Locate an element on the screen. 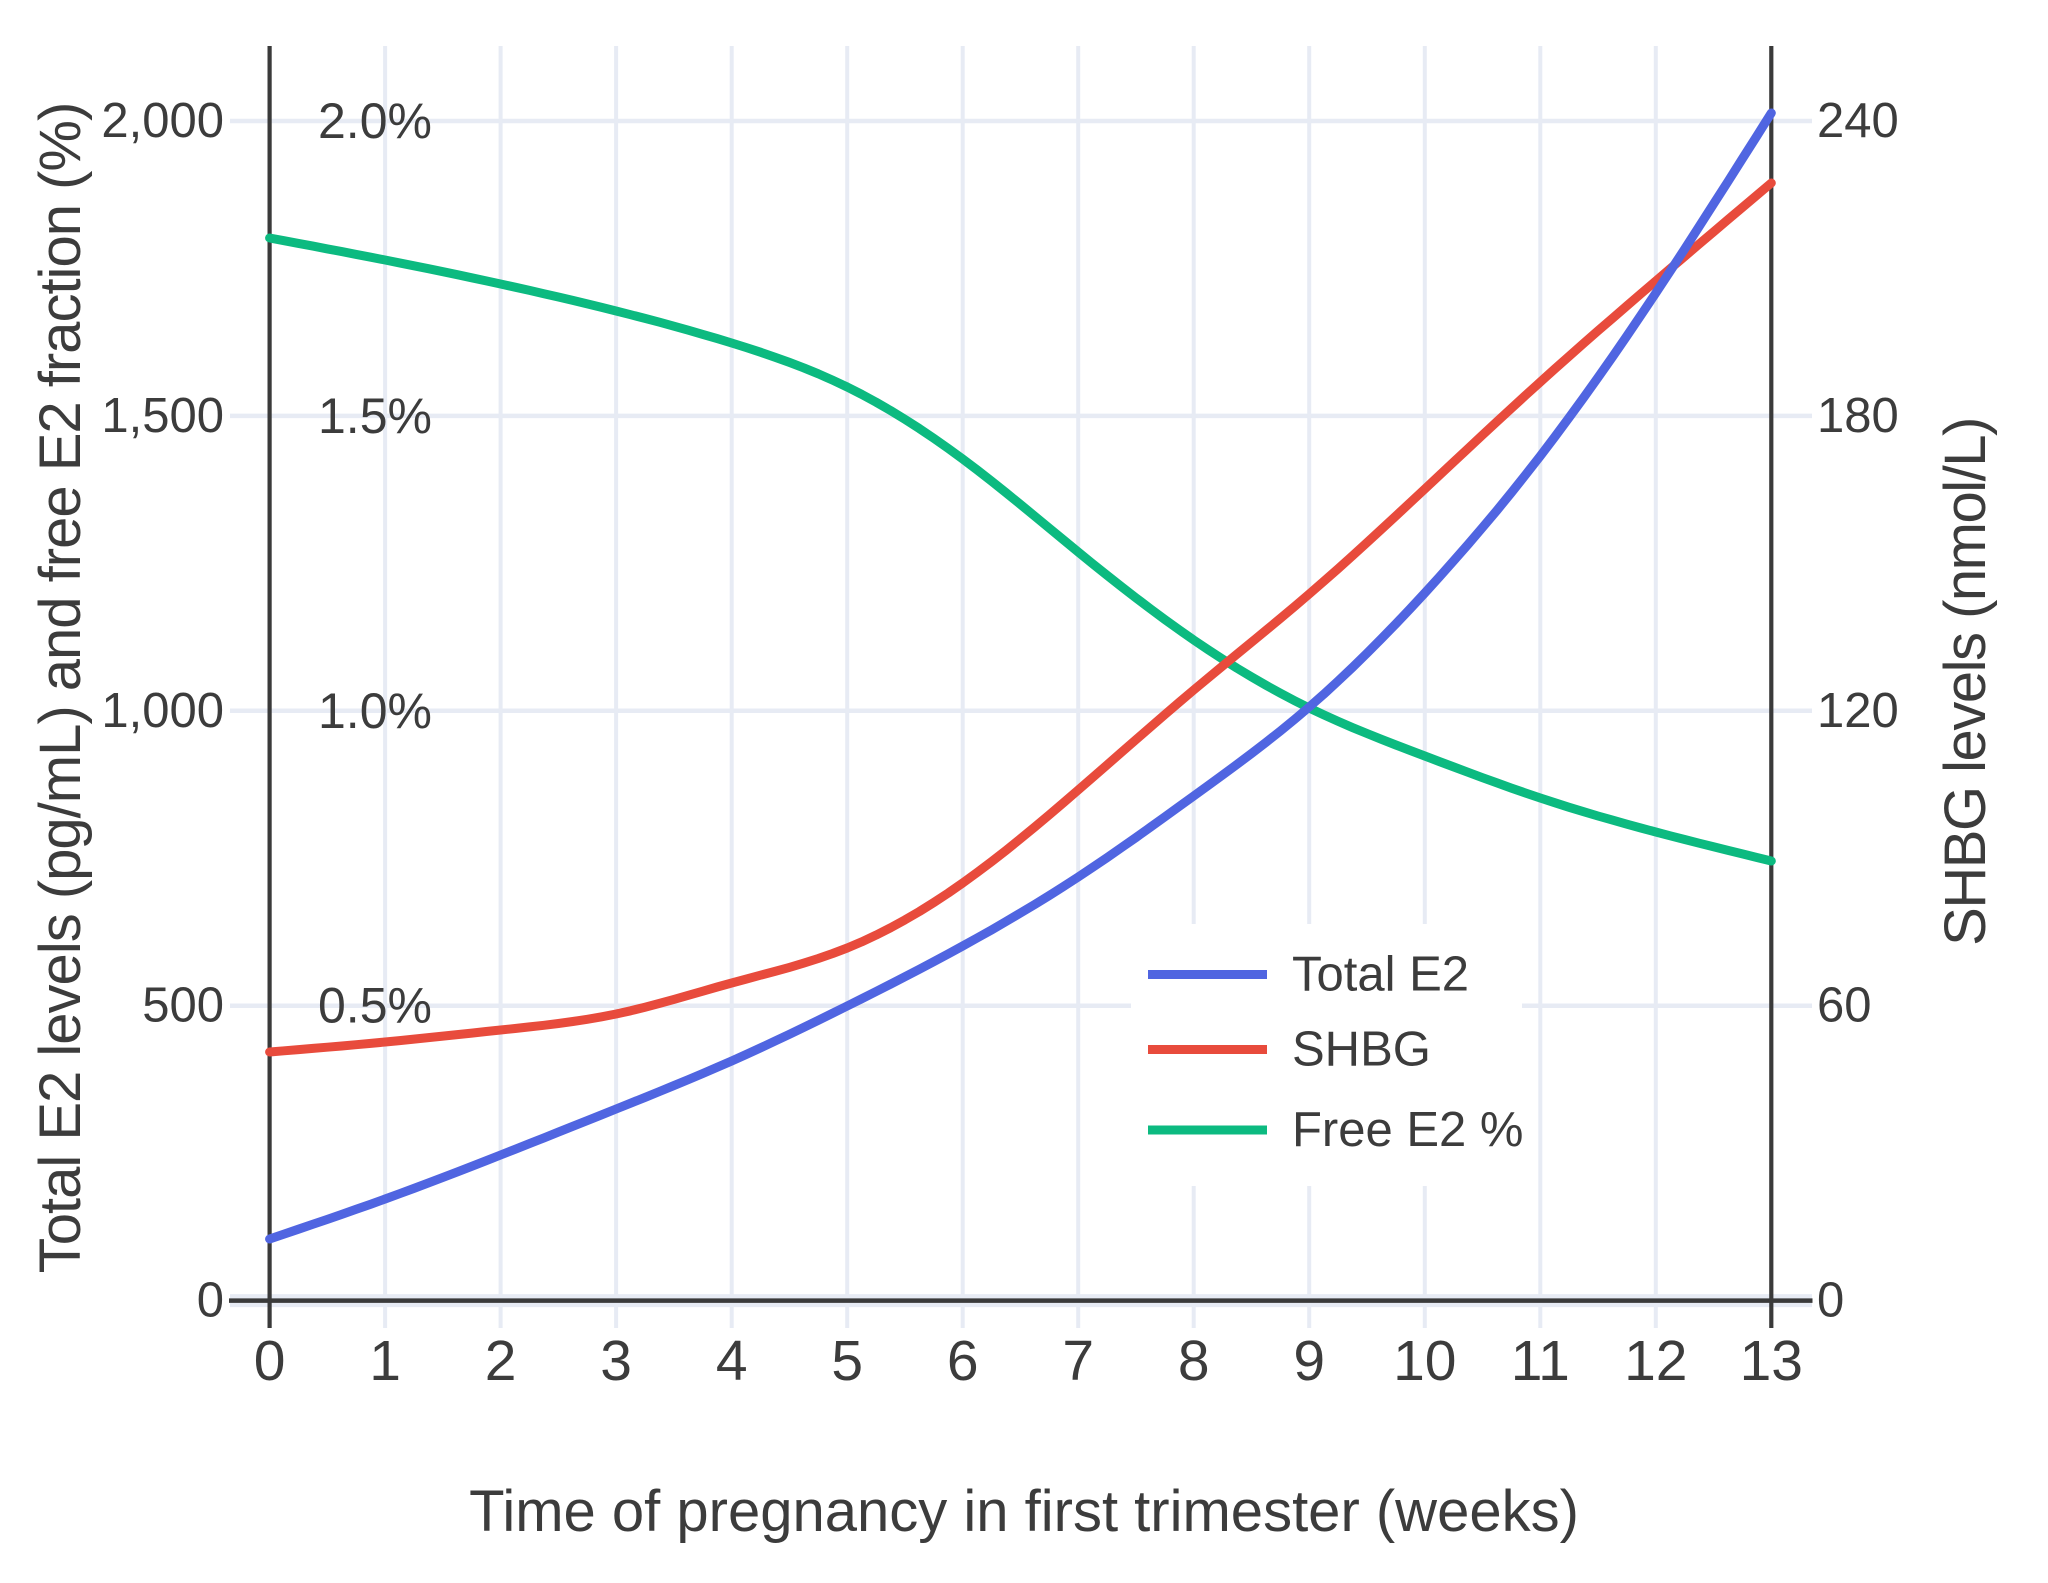 The width and height of the screenshot is (2048, 1583). svg-text: 6 is located at coordinates (963, 1361).